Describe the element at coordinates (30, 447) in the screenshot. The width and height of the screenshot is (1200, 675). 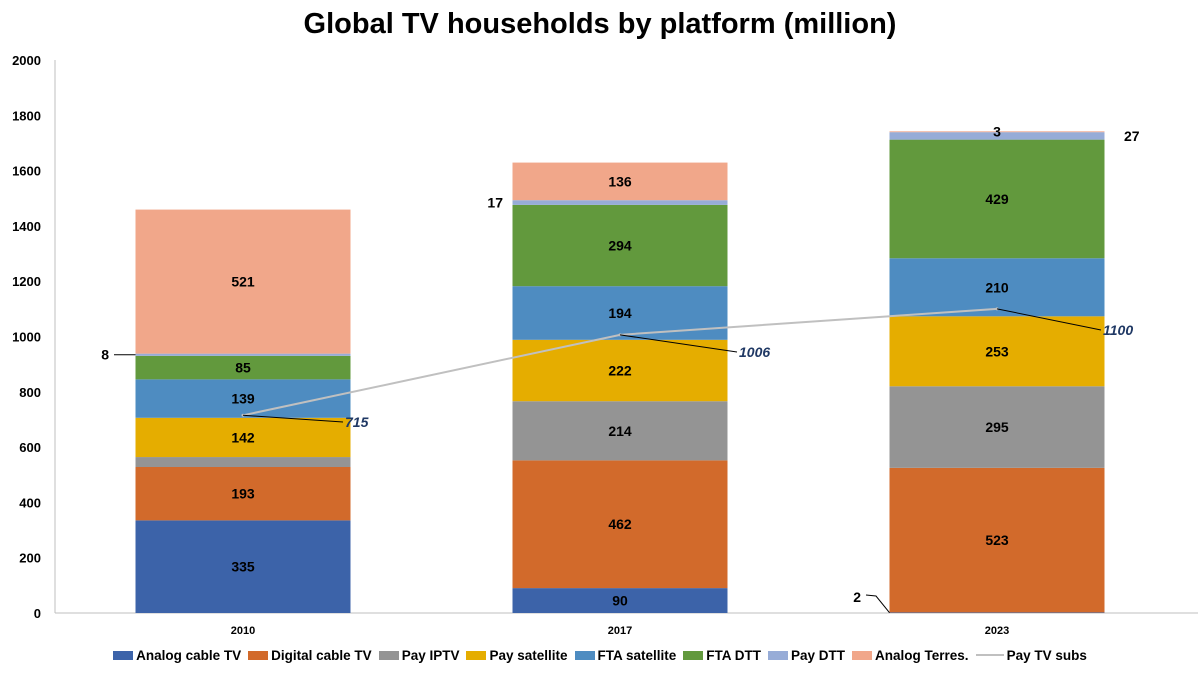
I see `y-tick-label: 600` at that location.